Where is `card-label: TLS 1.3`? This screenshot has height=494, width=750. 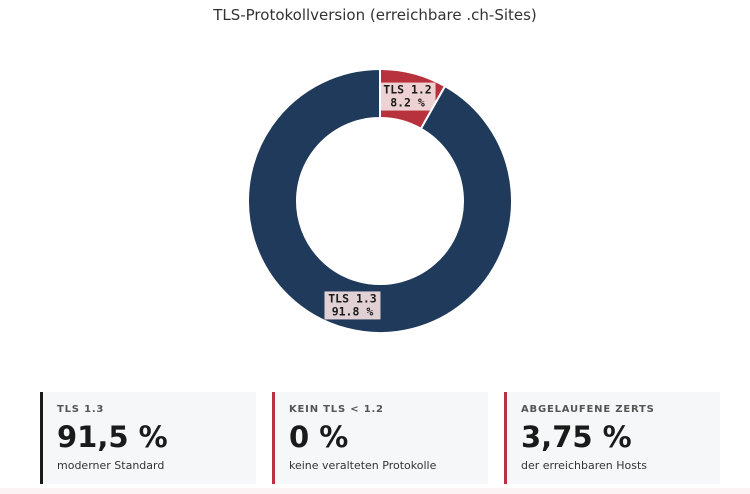 card-label: TLS 1.3 is located at coordinates (81, 409).